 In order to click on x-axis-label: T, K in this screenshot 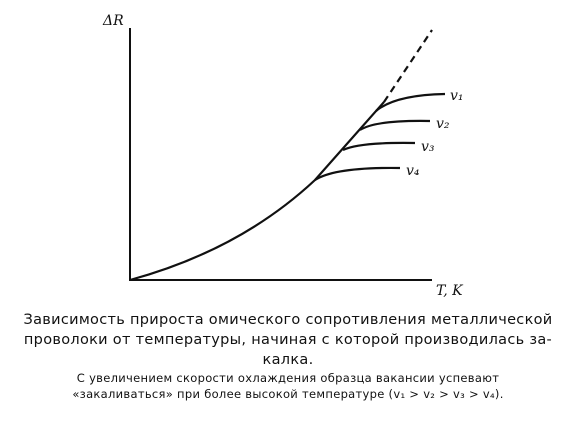, I will do `click(450, 291)`.